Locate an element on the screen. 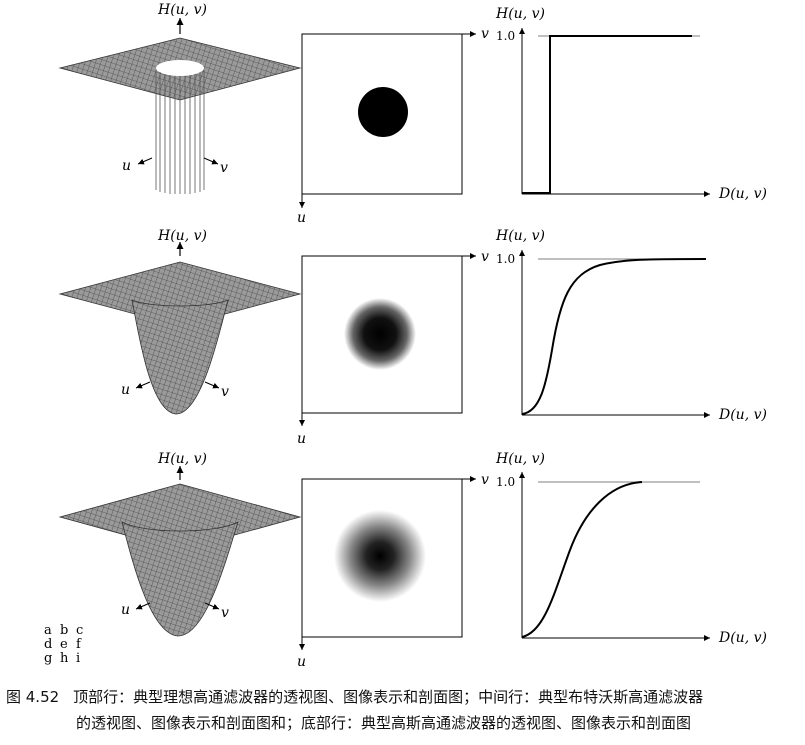 This screenshot has width=805, height=745. butterworth-bowl is located at coordinates (180, 357).